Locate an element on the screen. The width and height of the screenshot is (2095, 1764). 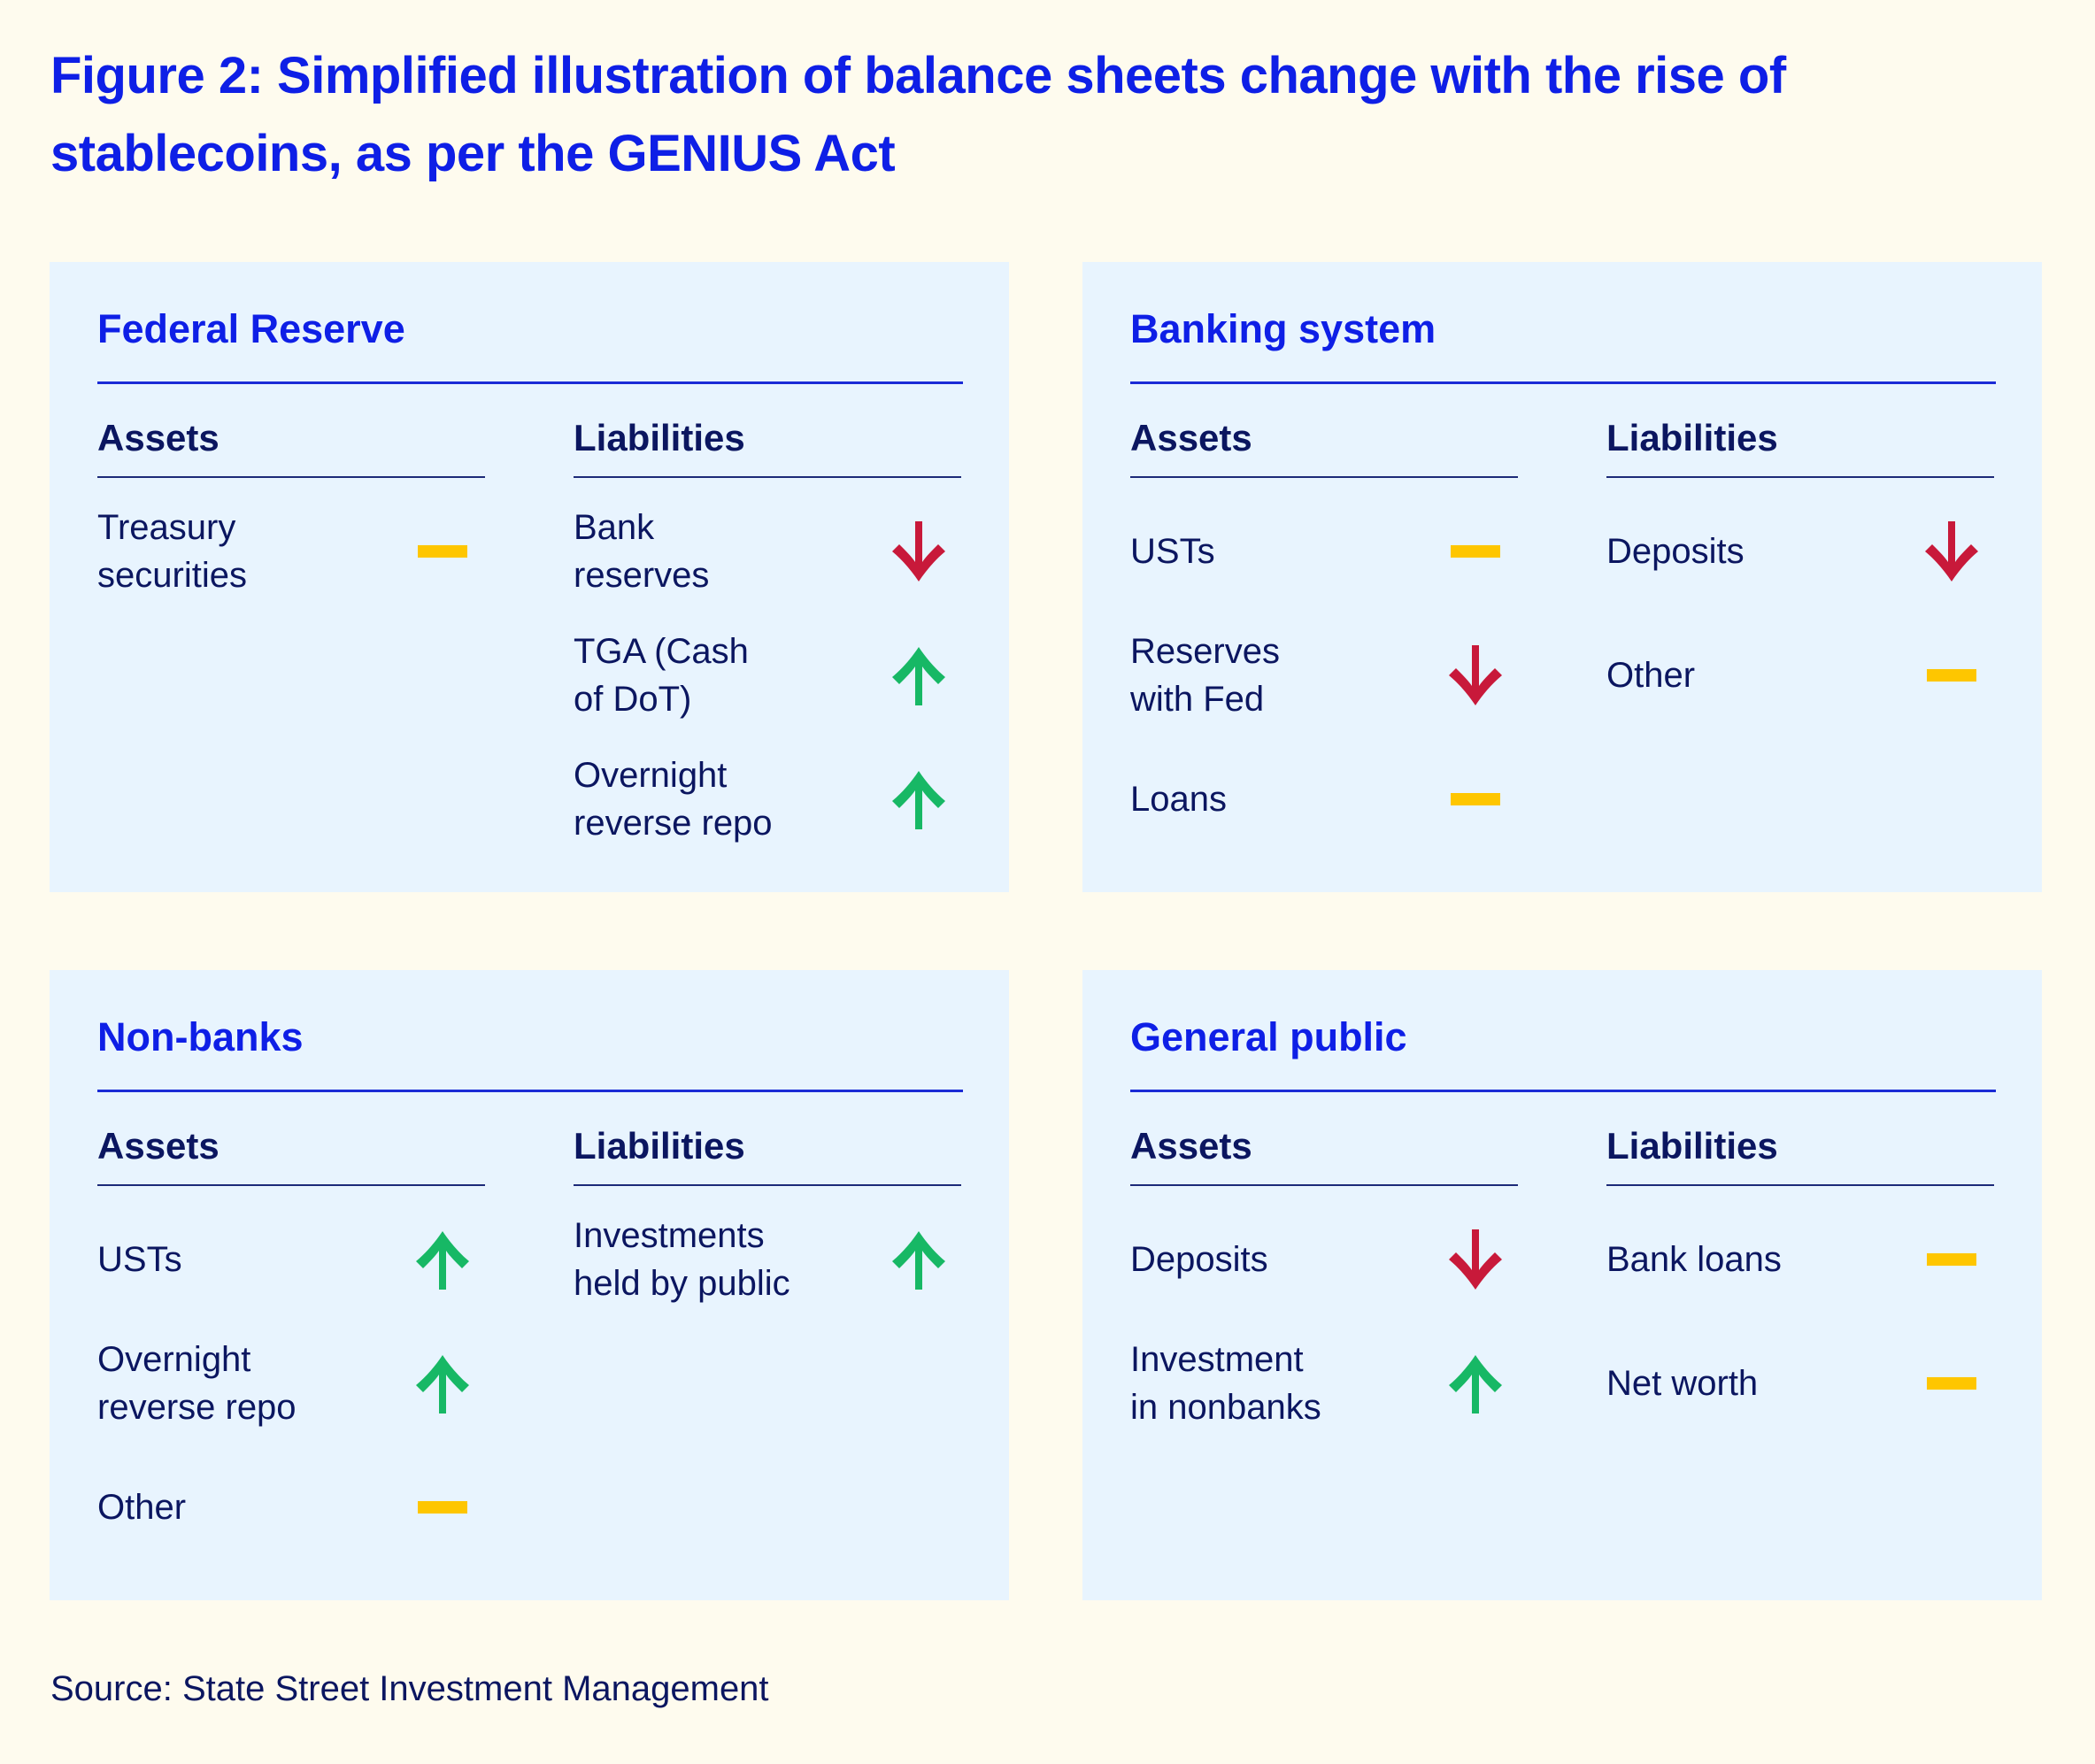
balance-sheet-item: TGA (Cash of DoT) is located at coordinates (767, 676).